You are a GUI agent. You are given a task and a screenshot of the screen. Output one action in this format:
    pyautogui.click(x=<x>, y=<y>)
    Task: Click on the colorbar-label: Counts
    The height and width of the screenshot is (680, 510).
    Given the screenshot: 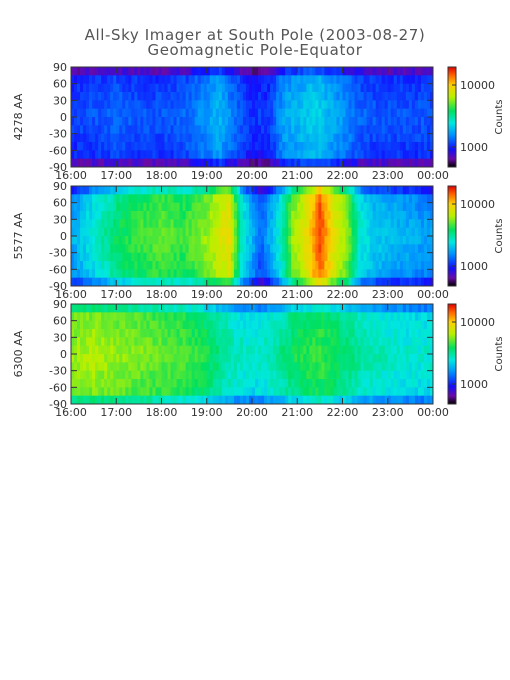 What is the action you would take?
    pyautogui.click(x=499, y=117)
    